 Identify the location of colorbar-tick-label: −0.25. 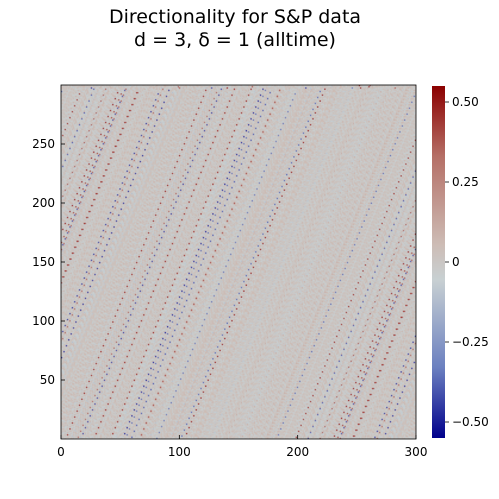
(470, 342).